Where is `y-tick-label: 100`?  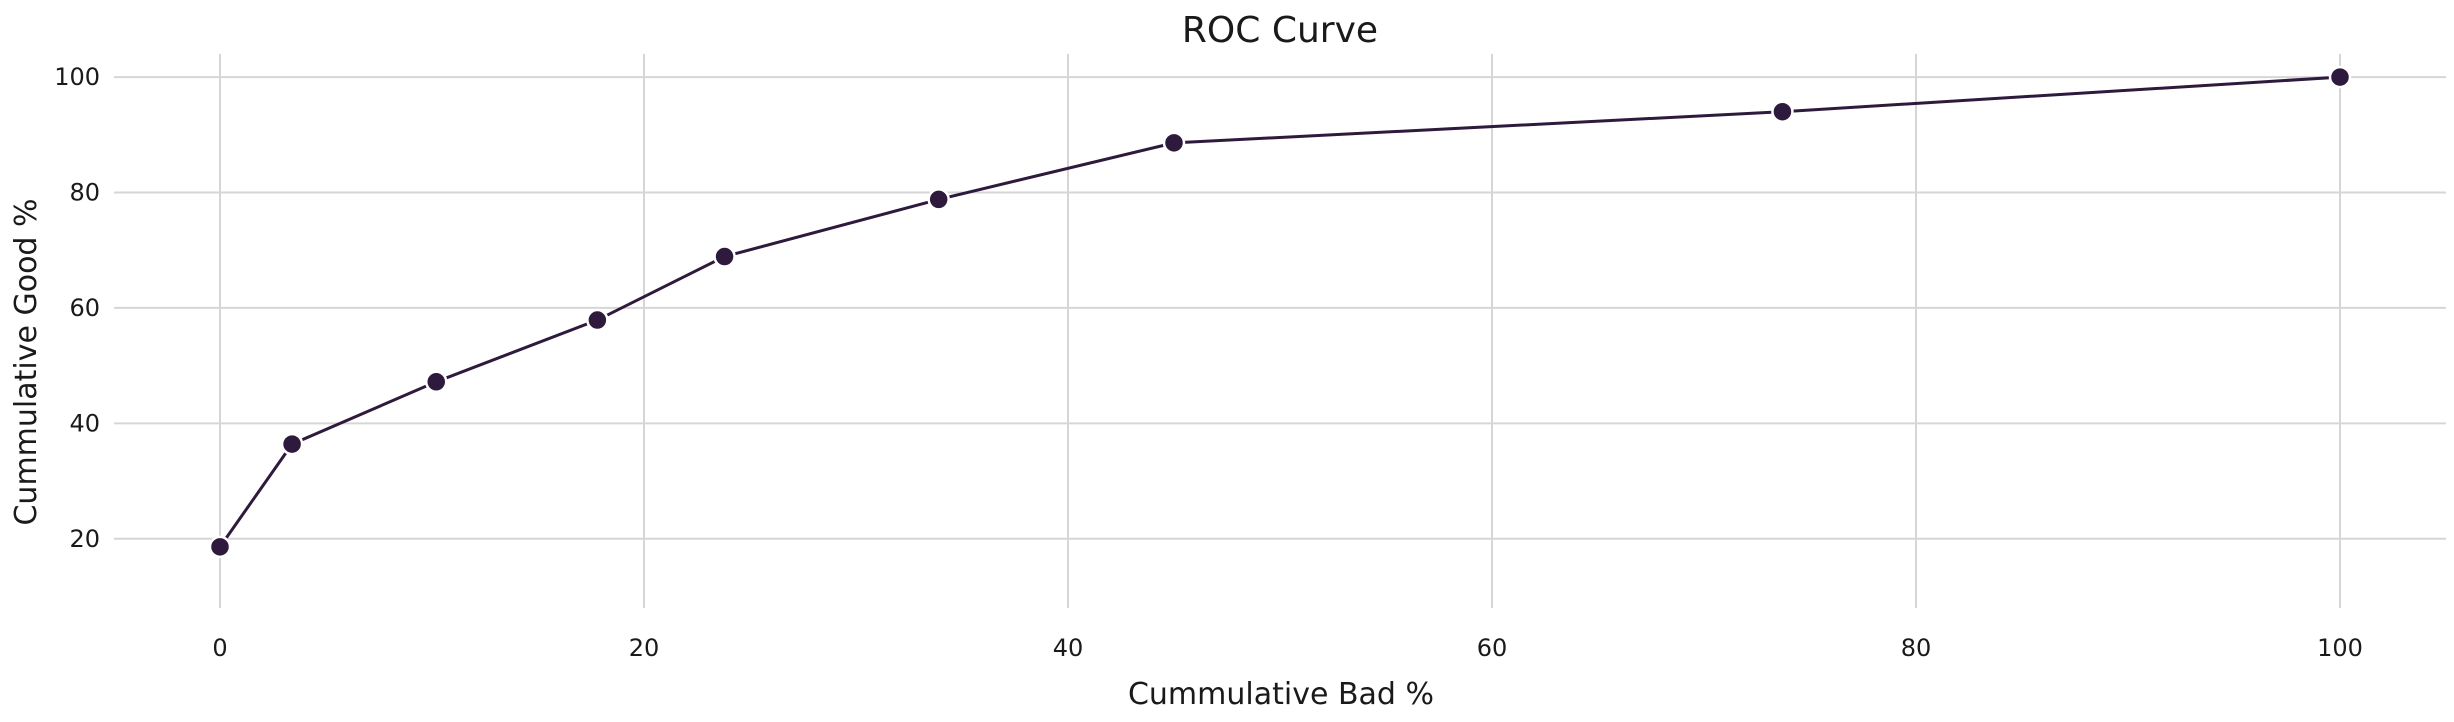 y-tick-label: 100 is located at coordinates (77, 77).